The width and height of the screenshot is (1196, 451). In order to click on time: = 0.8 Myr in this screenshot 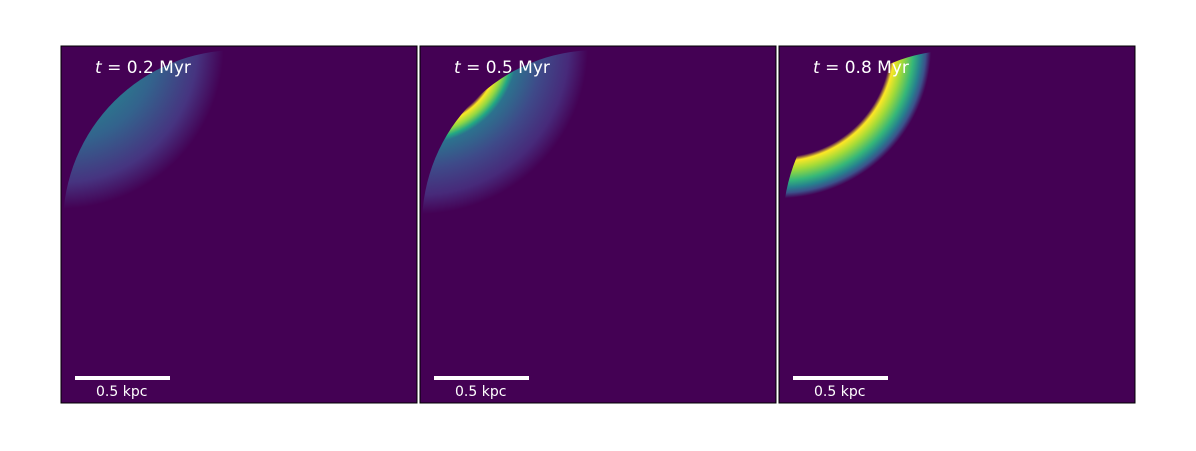, I will do `click(867, 68)`.